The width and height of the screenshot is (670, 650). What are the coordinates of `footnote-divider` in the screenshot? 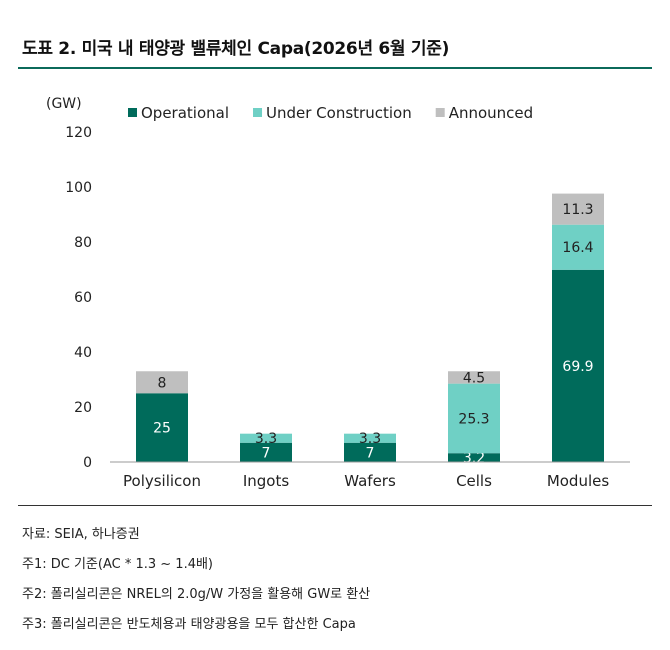 It's located at (335, 505).